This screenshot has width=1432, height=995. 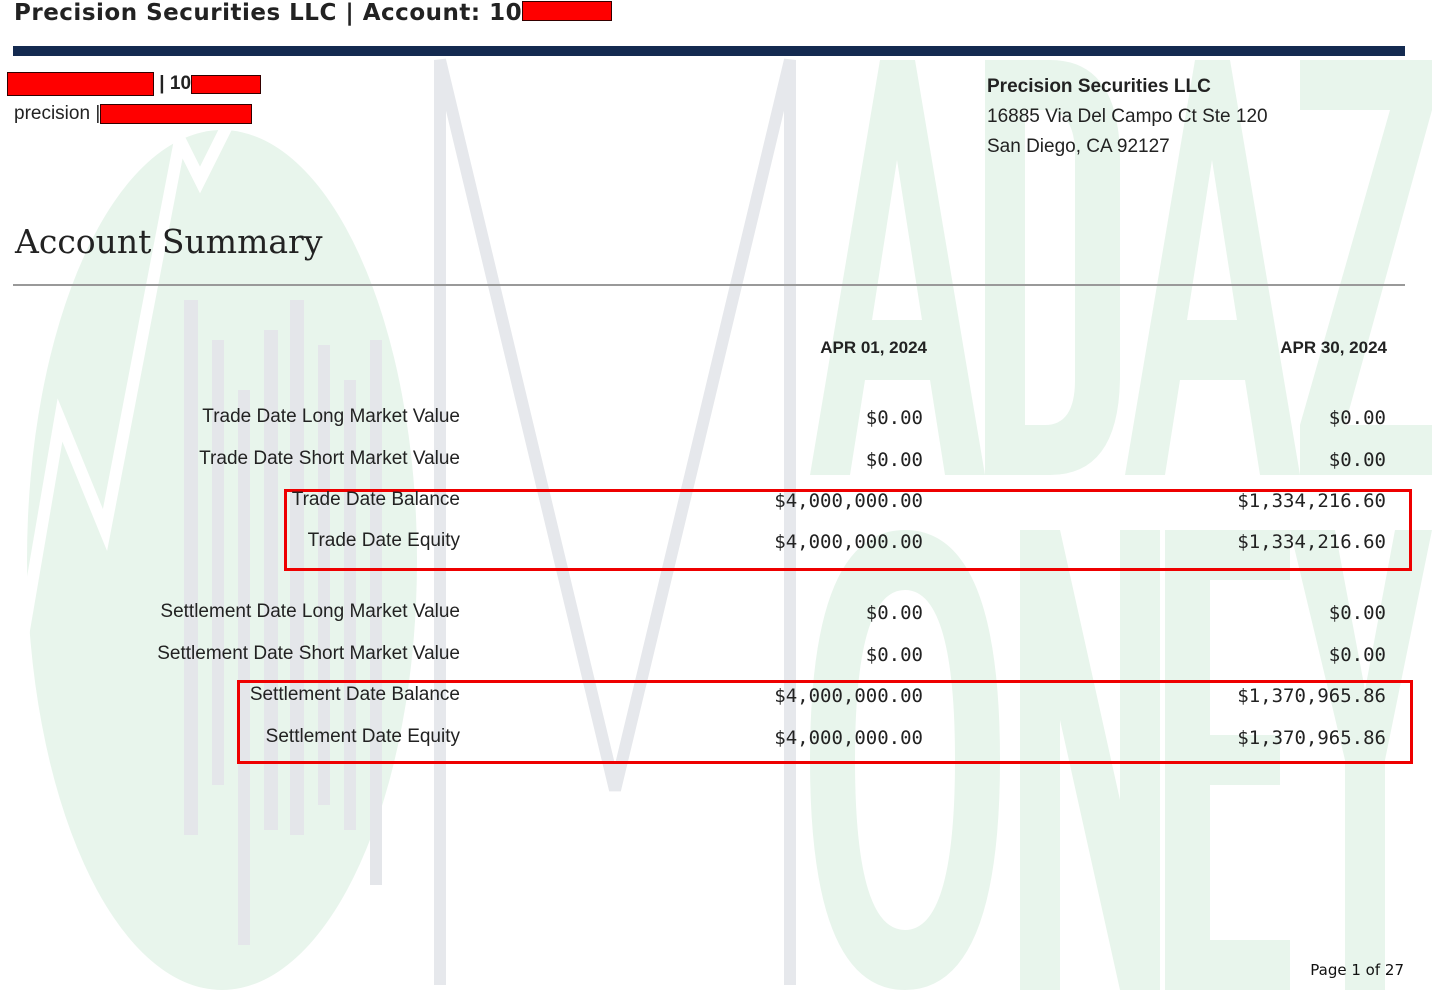 I want to click on row-label: Settlement Date Short Market Value, so click(x=308, y=653).